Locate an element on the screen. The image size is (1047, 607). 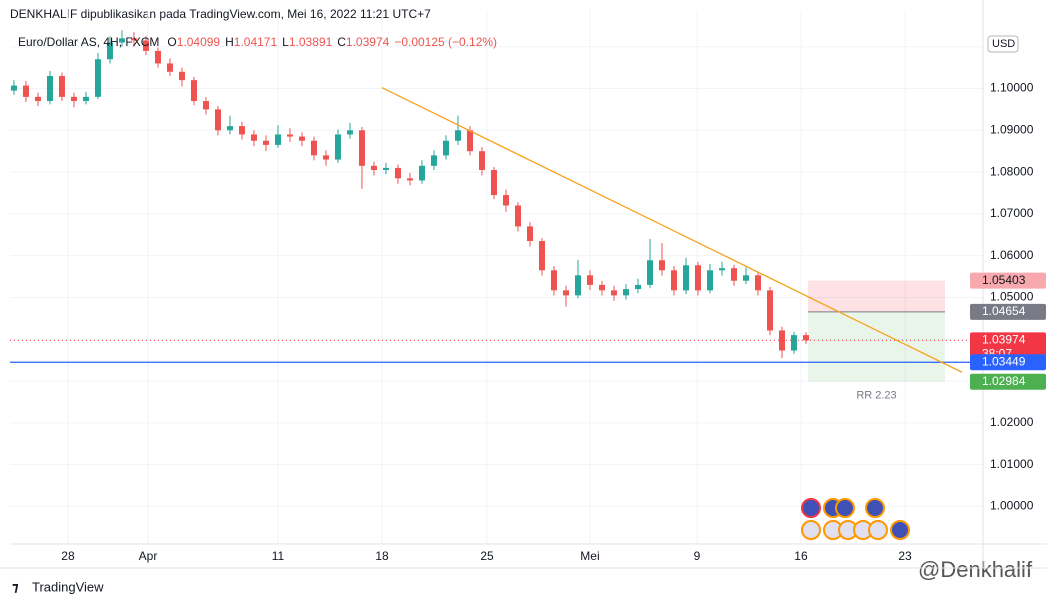
legend-ohlc-key: H is located at coordinates (229, 42).